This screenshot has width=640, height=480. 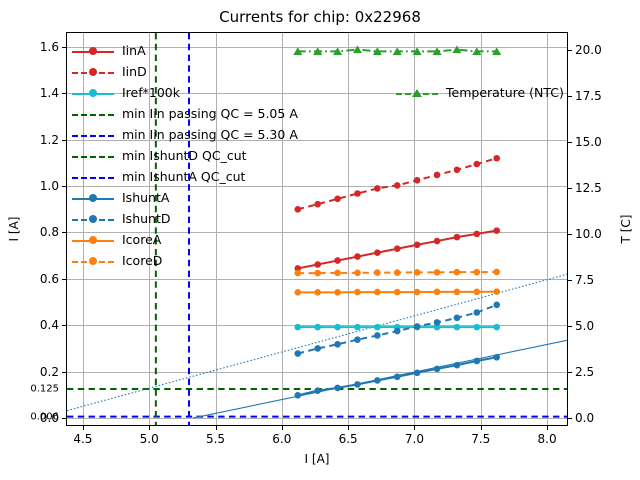 I want to click on y-axis-label-right: T [C], so click(x=626, y=229).